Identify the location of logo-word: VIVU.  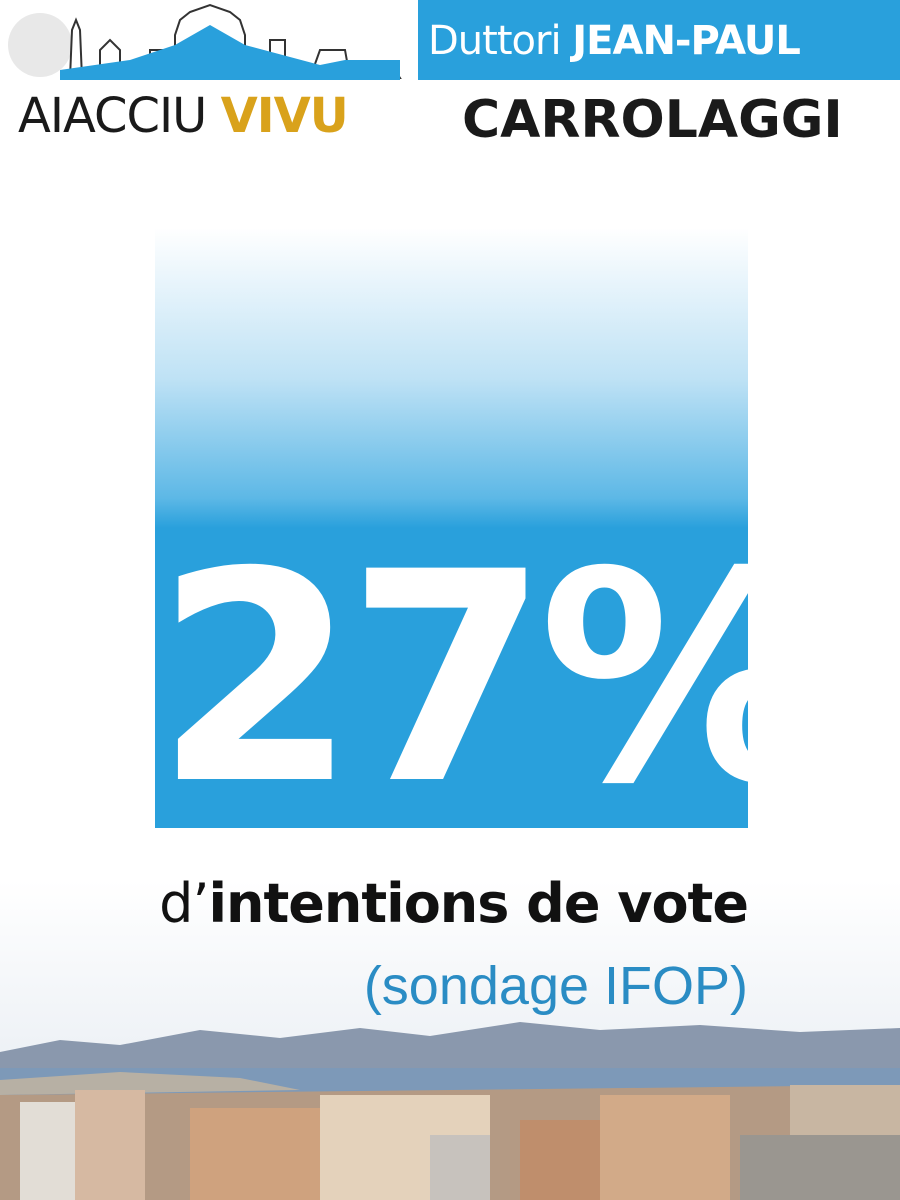
(284, 116).